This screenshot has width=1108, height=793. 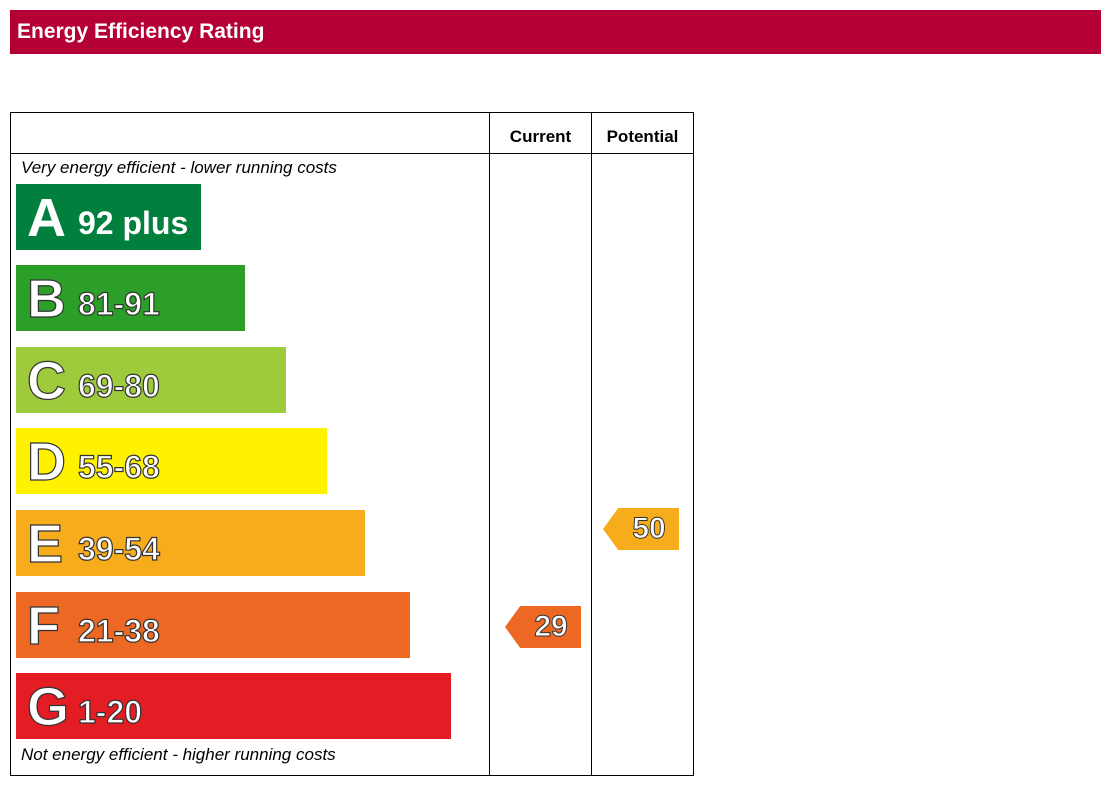 What do you see at coordinates (591, 444) in the screenshot?
I see `potential-column-divider` at bounding box center [591, 444].